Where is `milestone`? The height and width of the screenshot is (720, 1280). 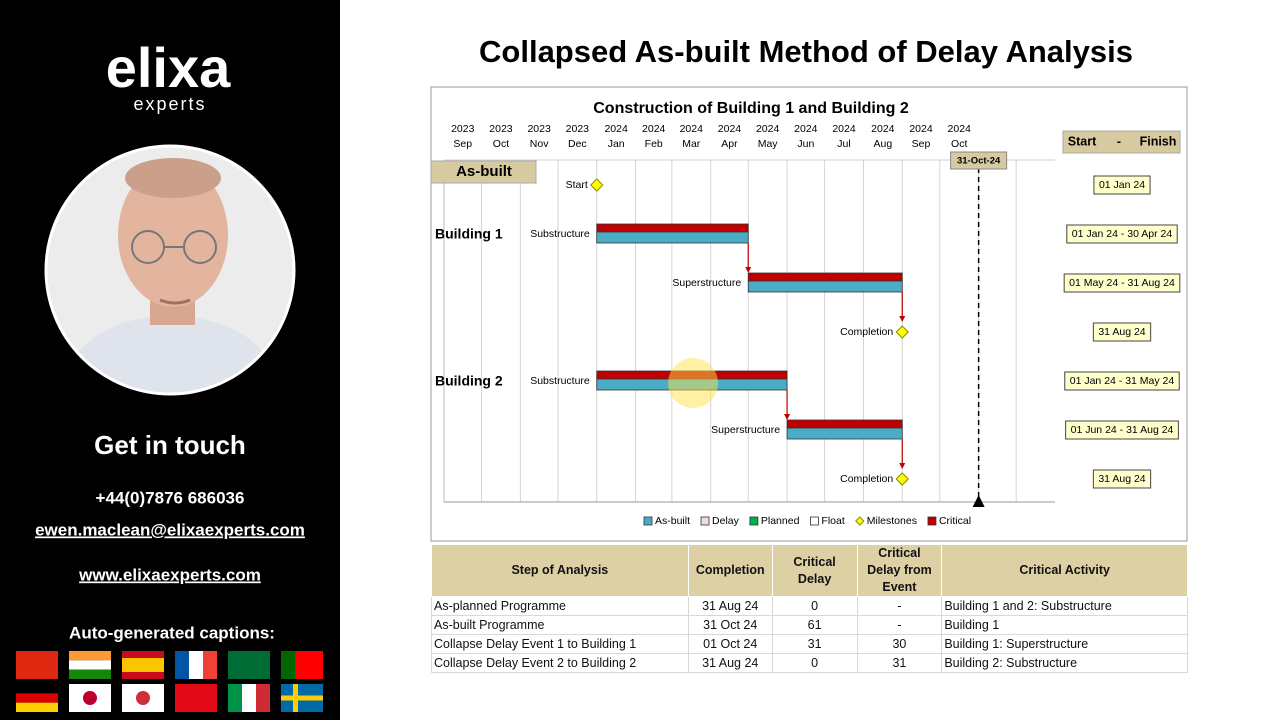
milestone is located at coordinates (902, 479).